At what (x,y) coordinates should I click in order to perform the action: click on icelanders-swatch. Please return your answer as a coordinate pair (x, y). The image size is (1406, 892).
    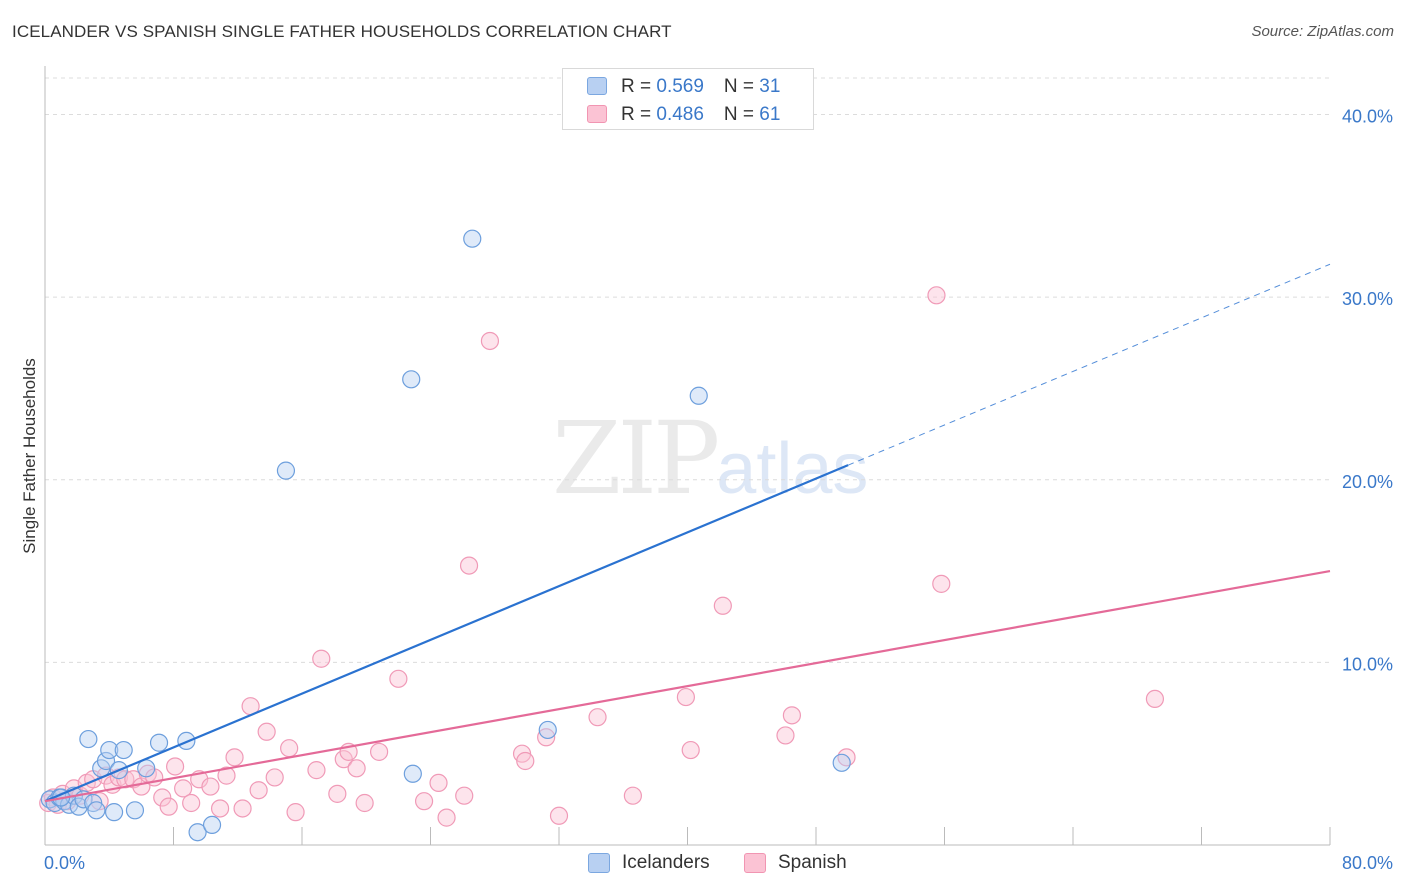
    Looking at the image, I should click on (597, 86).